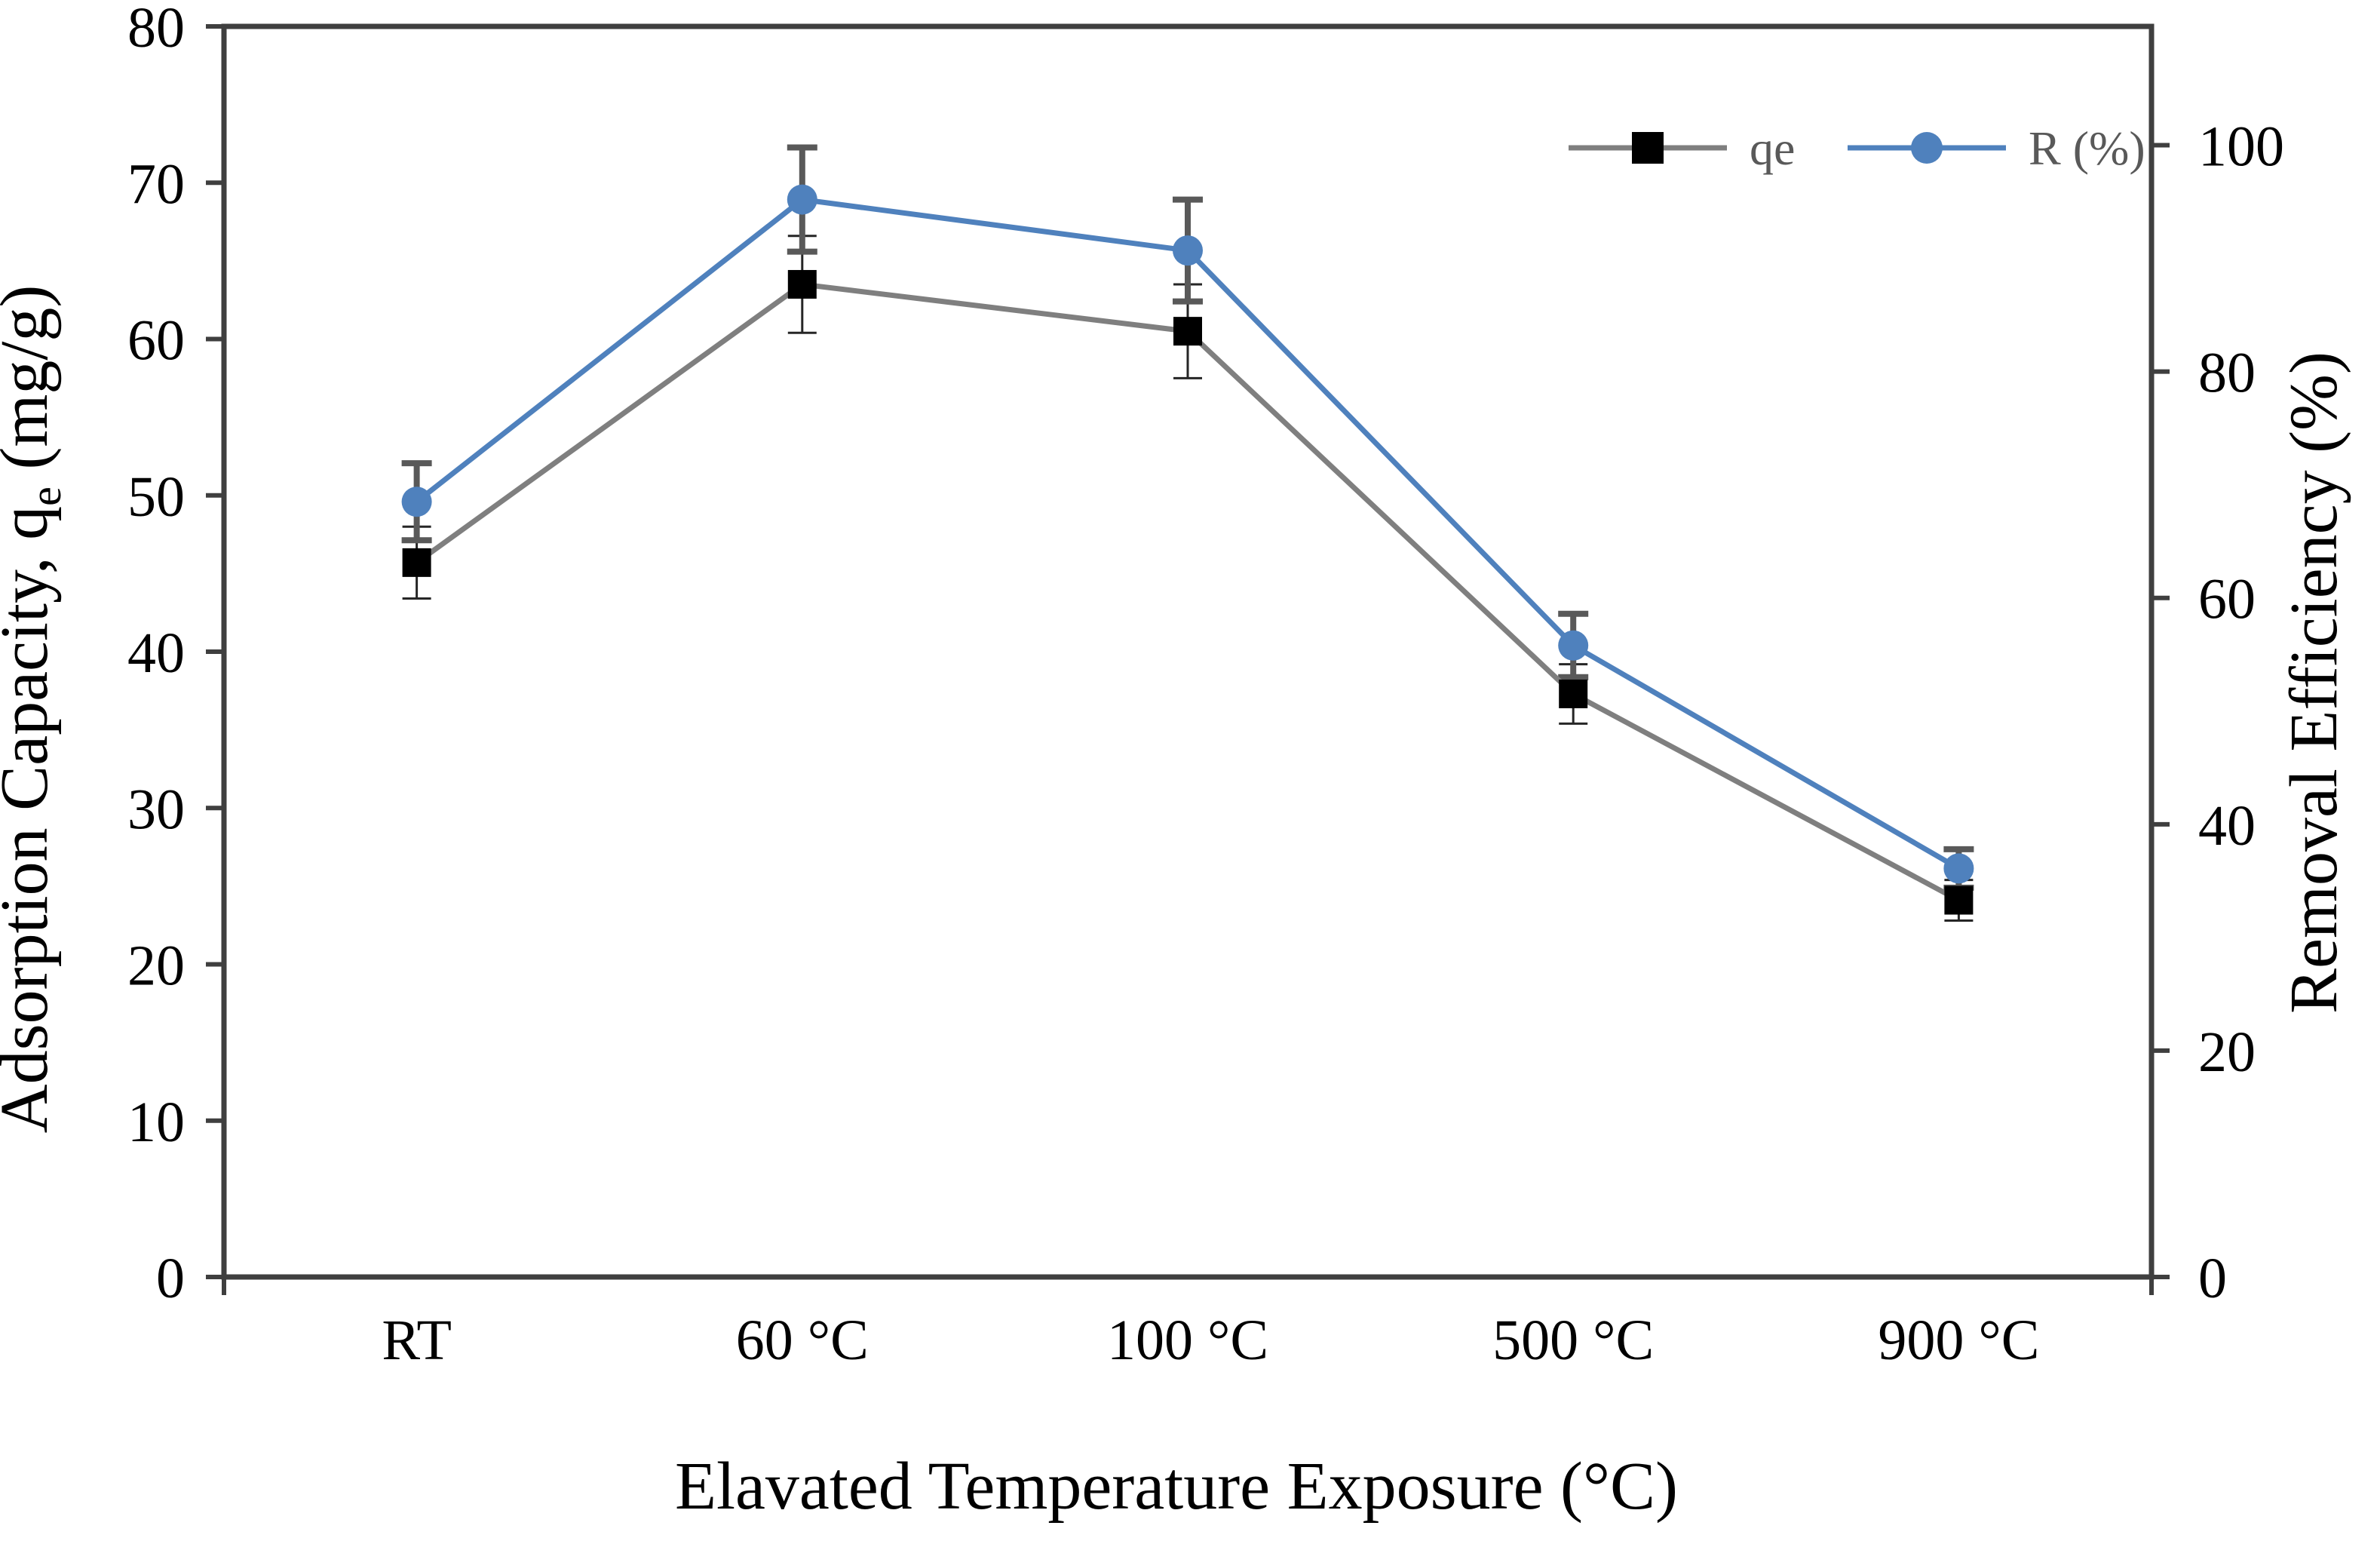  Describe the element at coordinates (2314, 682) in the screenshot. I see `right-y-axis-title: Removal Efficiency (%)` at that location.